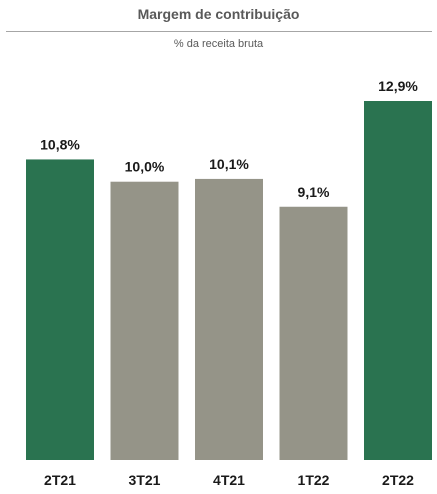 This screenshot has width=437, height=494. What do you see at coordinates (229, 319) in the screenshot?
I see `bar-4t21` at bounding box center [229, 319].